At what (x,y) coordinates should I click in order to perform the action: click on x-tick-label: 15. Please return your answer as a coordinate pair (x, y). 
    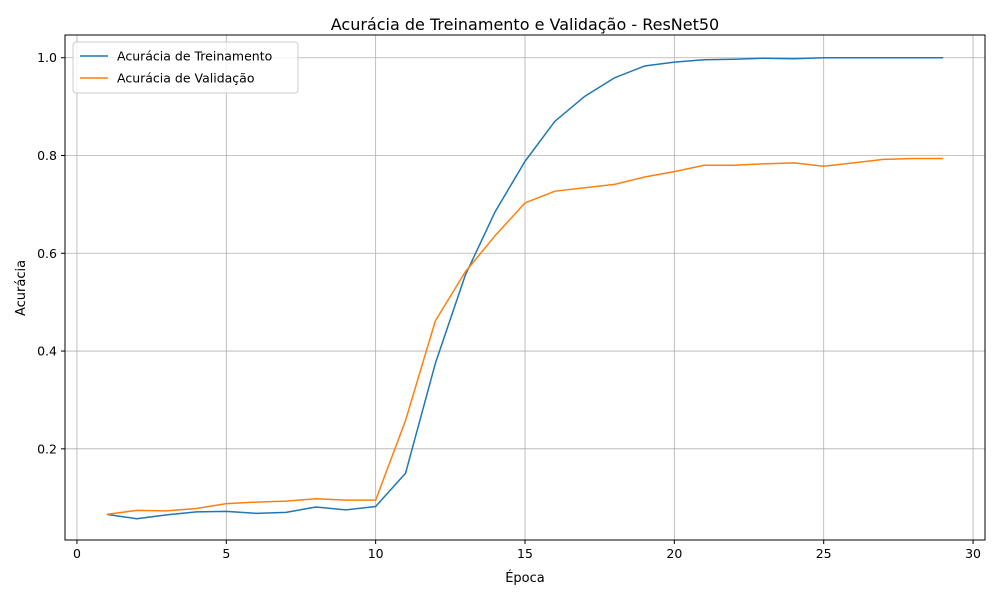
    Looking at the image, I should click on (525, 553).